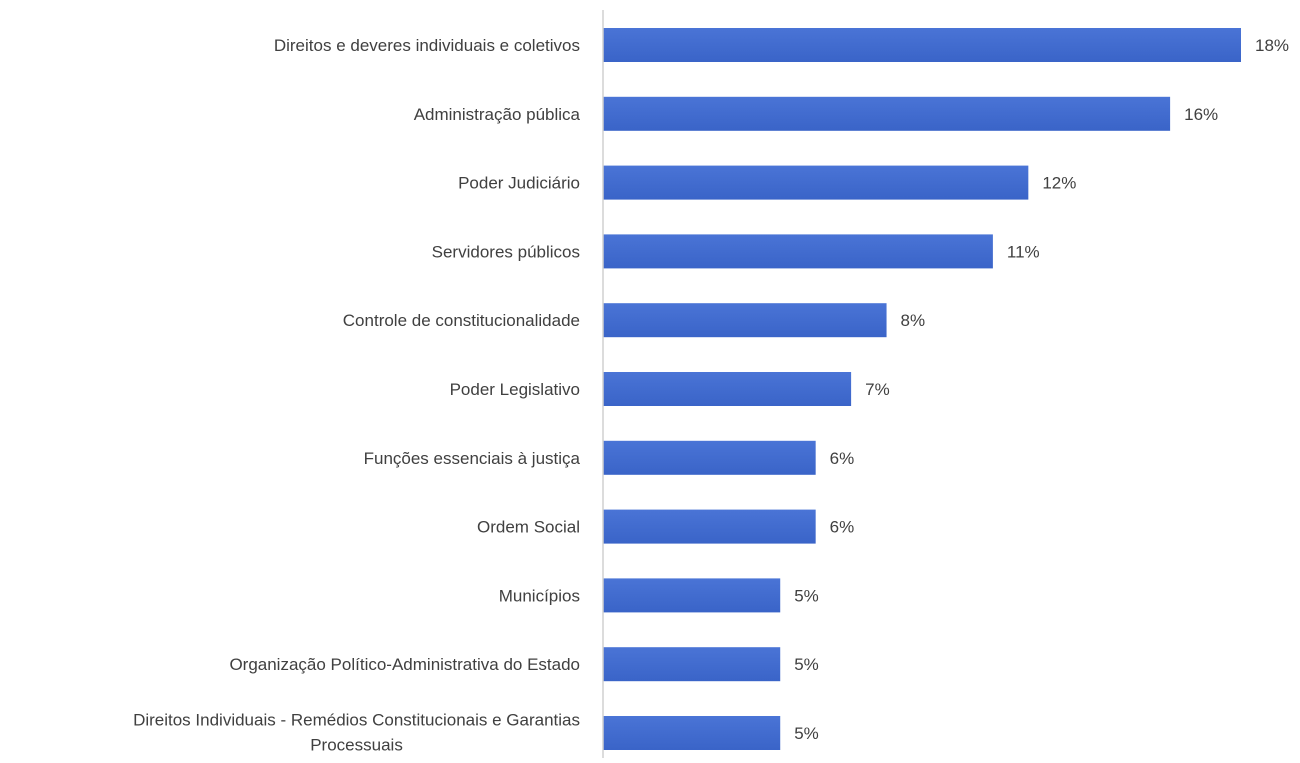 The width and height of the screenshot is (1300, 763). What do you see at coordinates (1272, 45) in the screenshot?
I see `data-label: 18%` at bounding box center [1272, 45].